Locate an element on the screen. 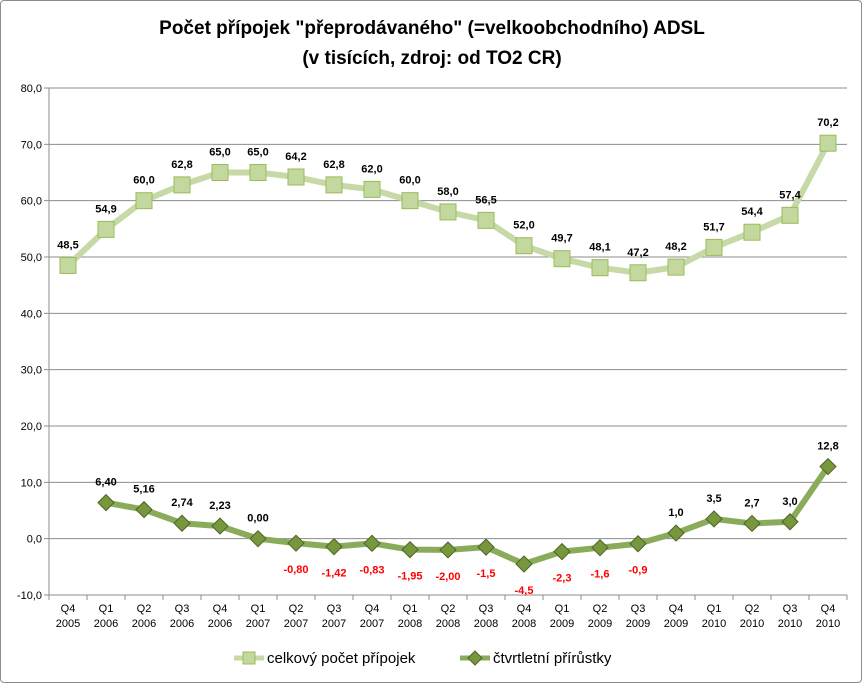 This screenshot has height=684, width=862. y-tick-label: 80,0 is located at coordinates (31, 89).